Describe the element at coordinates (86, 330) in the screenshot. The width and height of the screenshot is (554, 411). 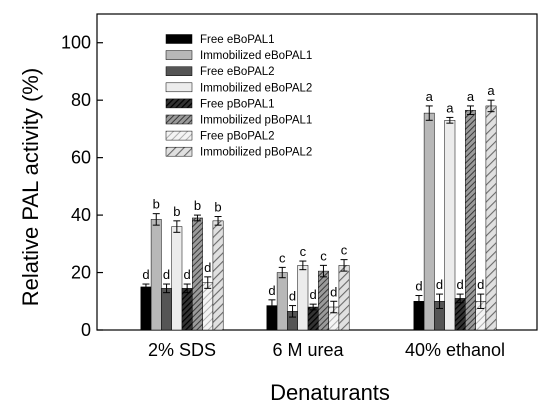
I see `y-tick-label: 0` at that location.